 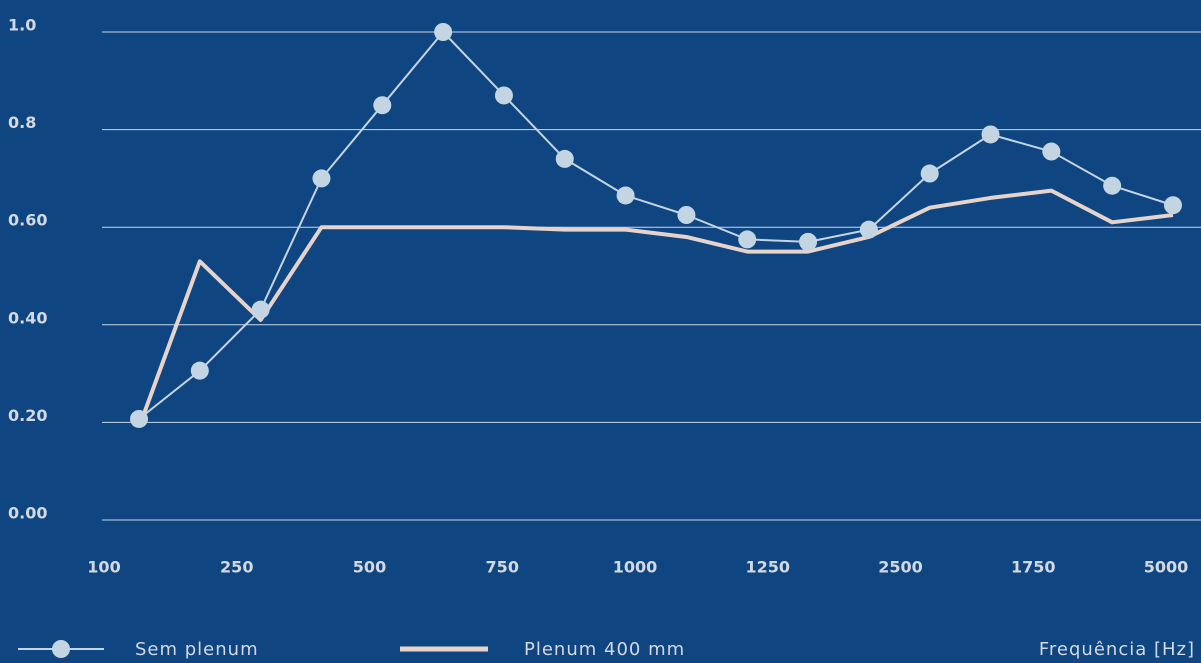 I want to click on legend-label: Plenum 400 mm, so click(x=604, y=649).